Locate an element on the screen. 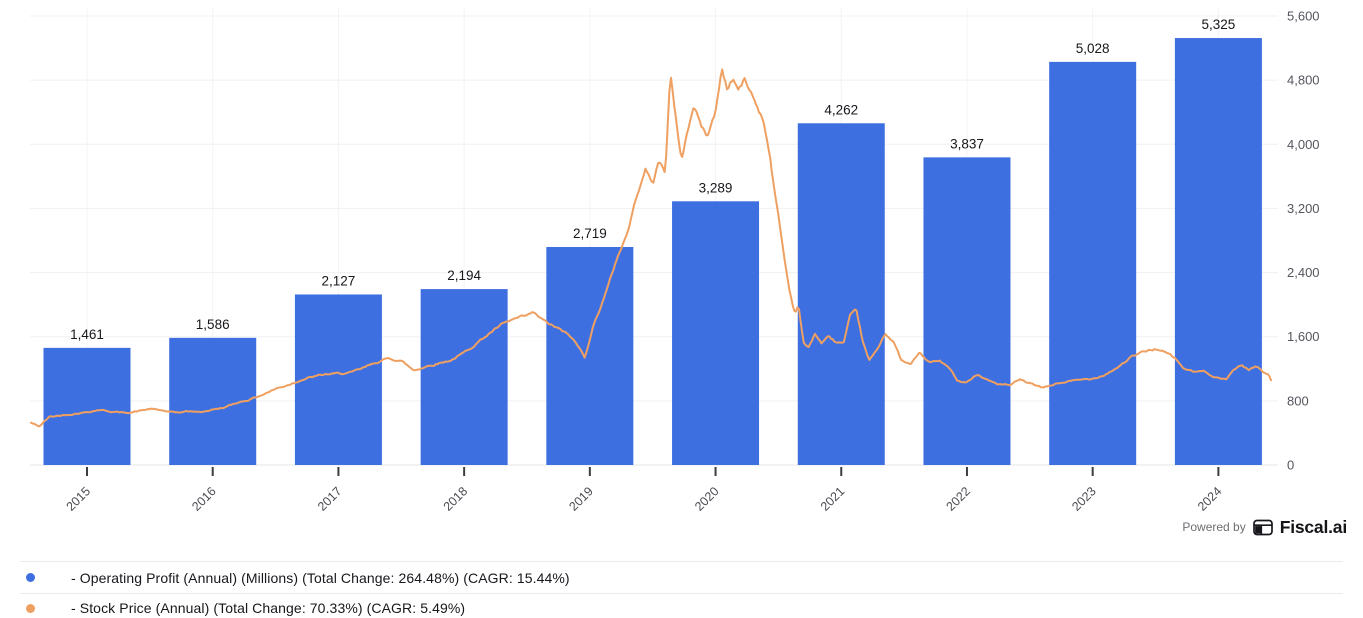  y-axis-tick-label: 800 is located at coordinates (1298, 400).